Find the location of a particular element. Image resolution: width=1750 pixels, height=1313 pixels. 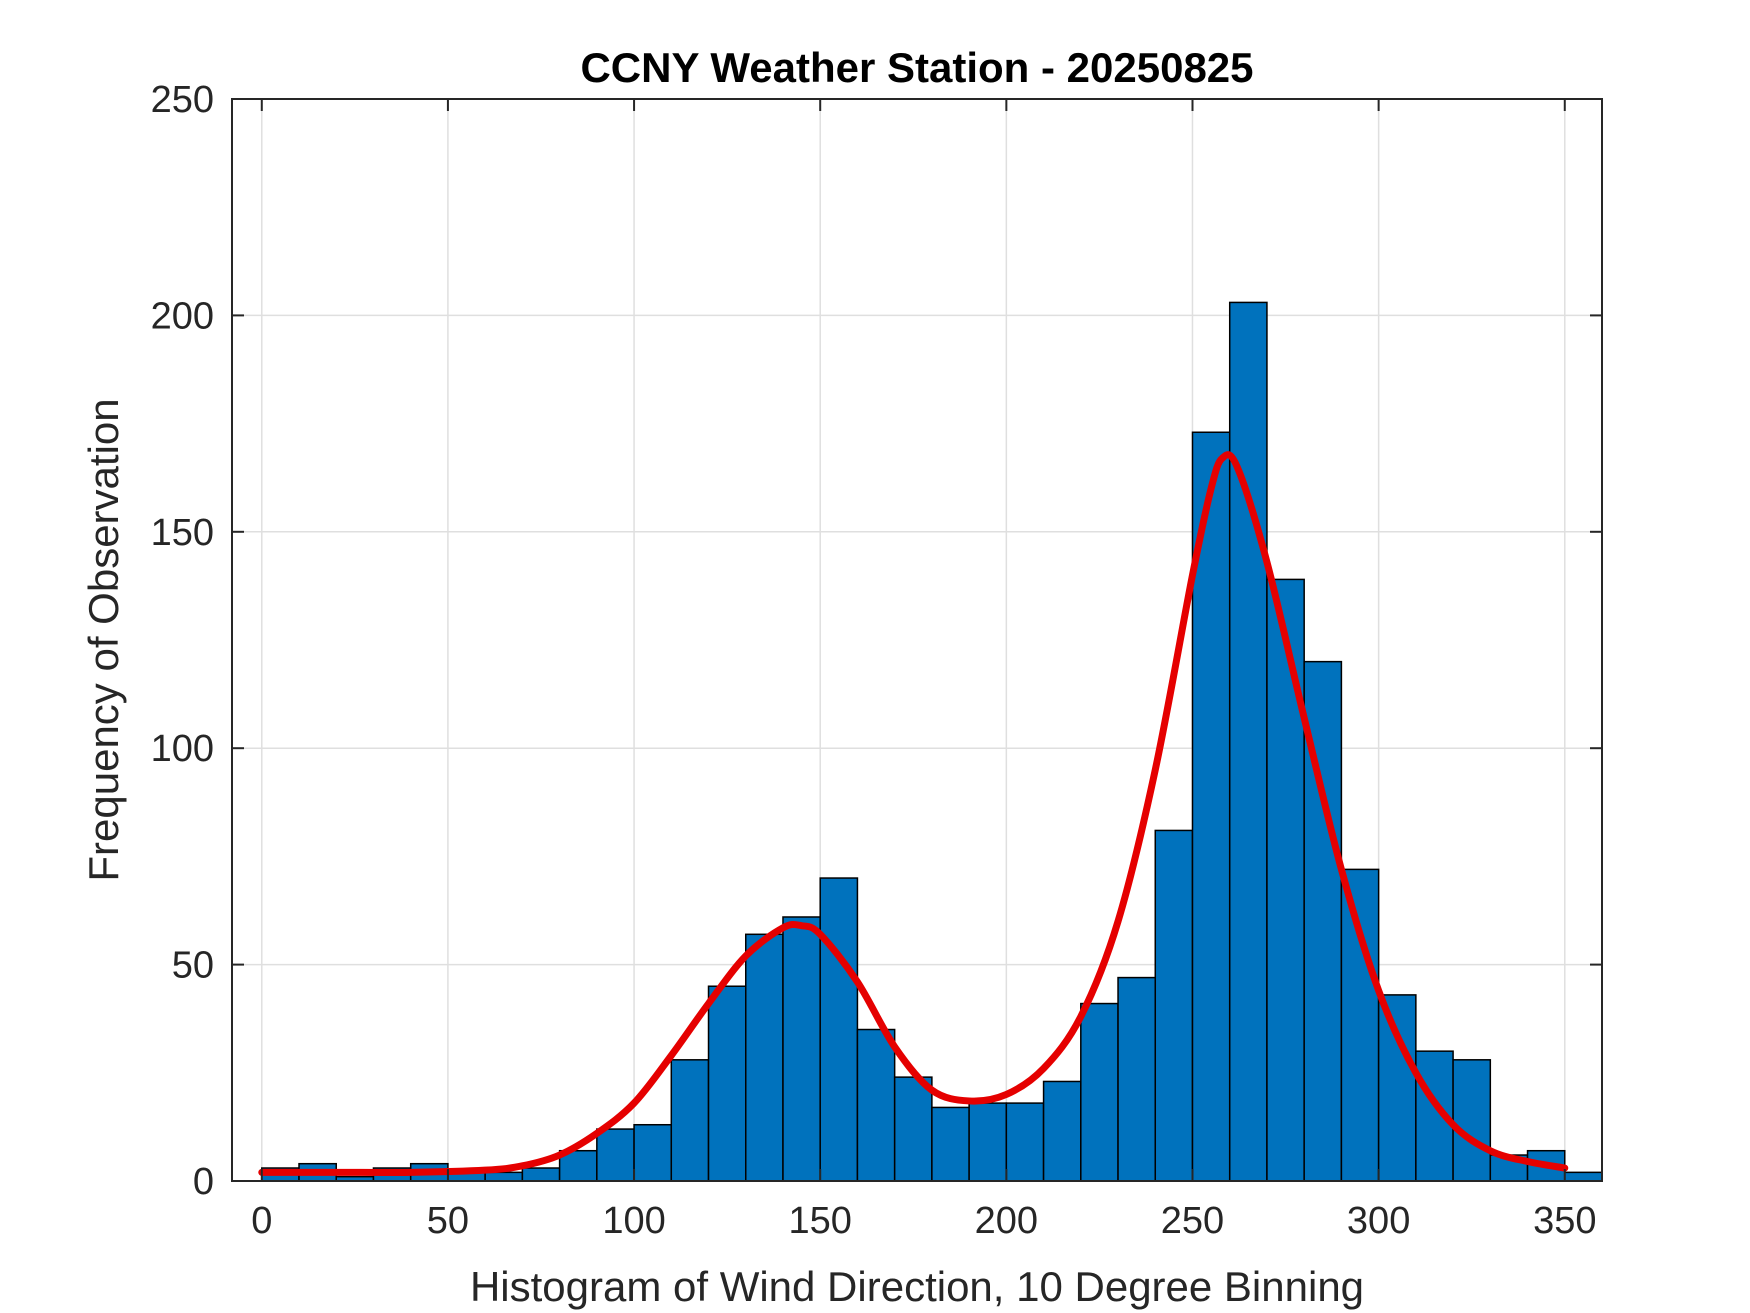

y-tick-labels: 0 50 100 150 200 250 is located at coordinates (182, 641).